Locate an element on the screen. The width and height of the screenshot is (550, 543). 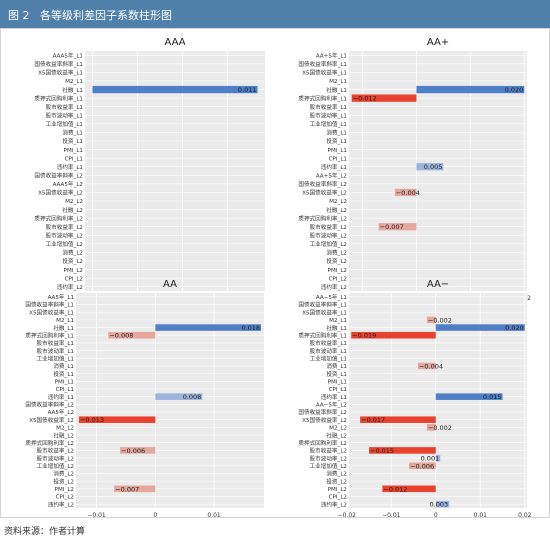
tick-label-x: 0 is located at coordinates (155, 514).